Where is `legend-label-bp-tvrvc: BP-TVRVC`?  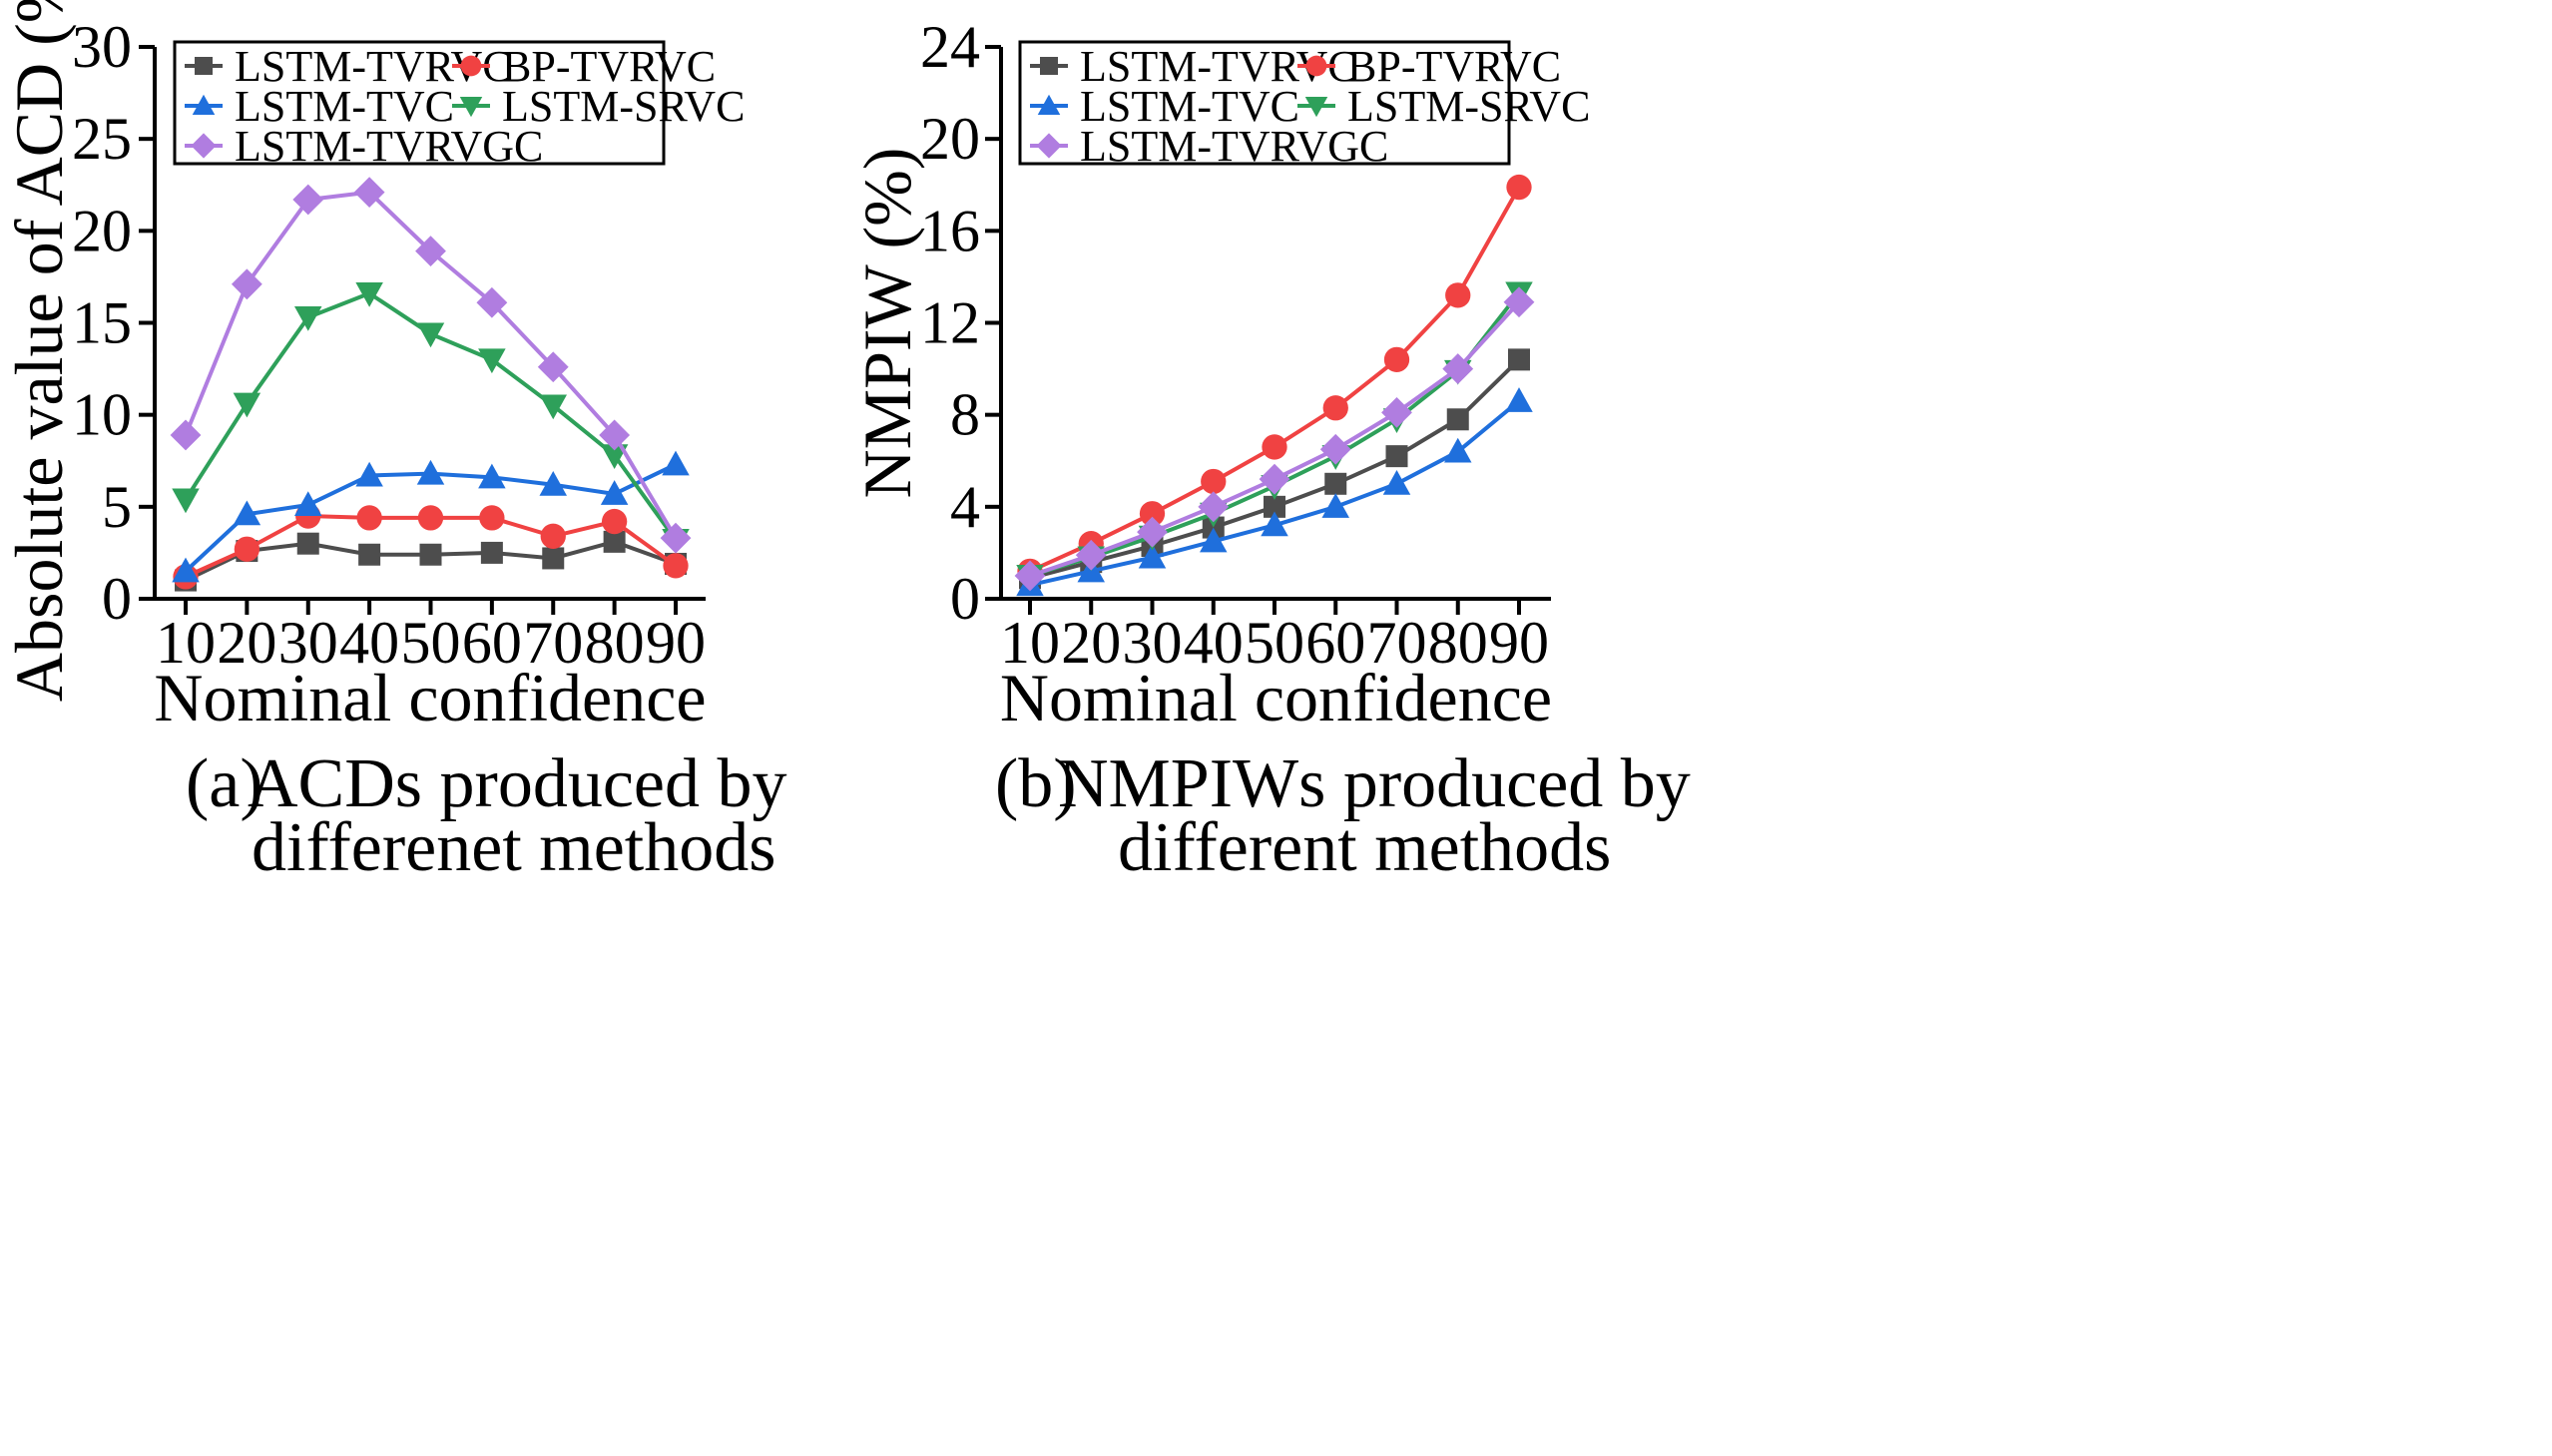 legend-label-bp-tvrvc: BP-TVRVC is located at coordinates (1454, 66).